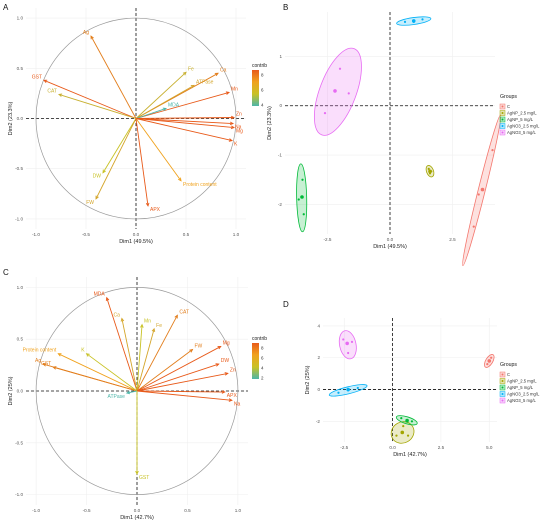  I want to click on individual-point-agnp-2-5-mg-l, so click(408, 435).